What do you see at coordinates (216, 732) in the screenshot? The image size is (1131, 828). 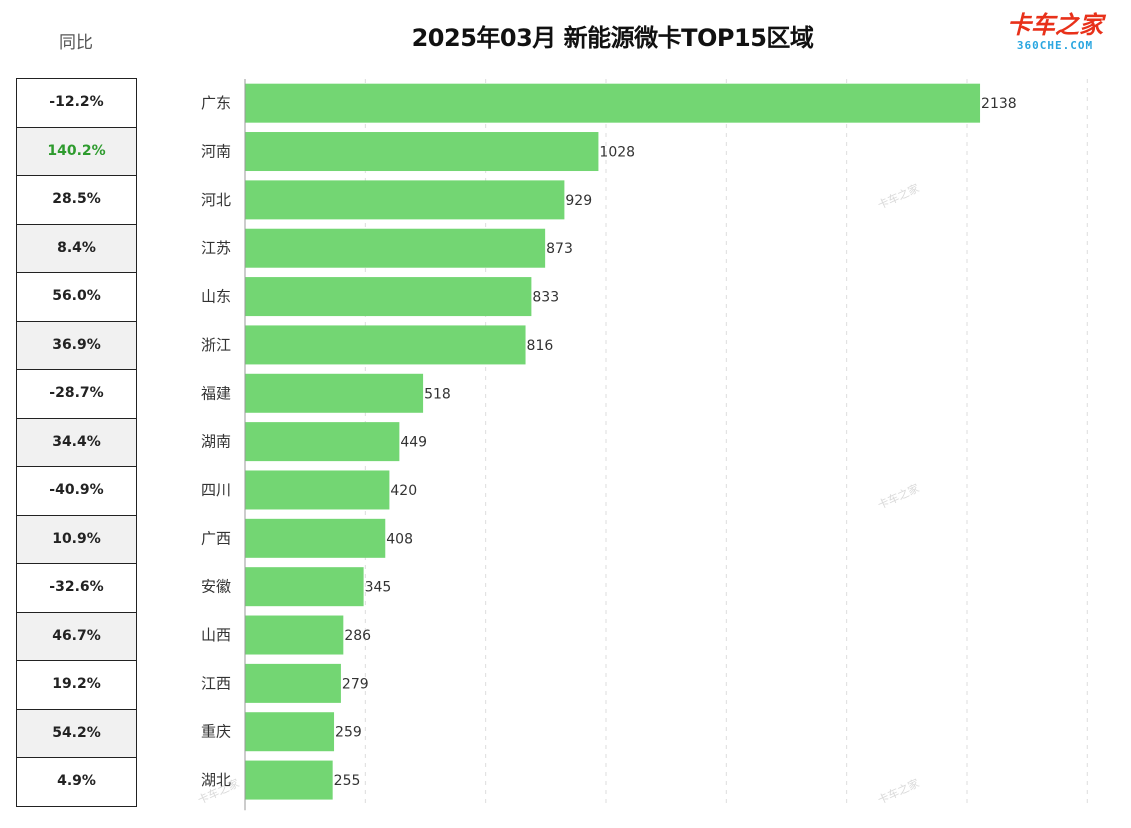 I see `category-label: 重庆` at bounding box center [216, 732].